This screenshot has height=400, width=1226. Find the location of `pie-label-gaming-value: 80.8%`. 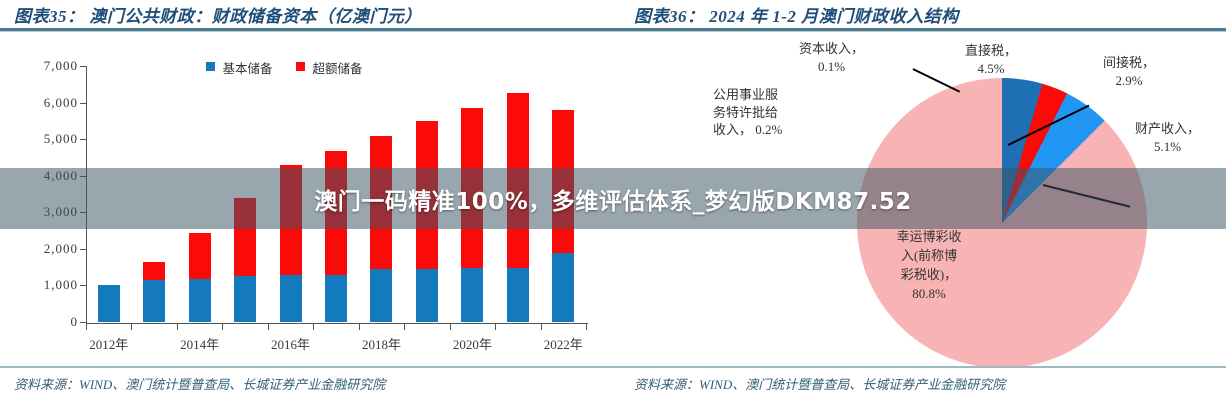

pie-label-gaming-value: 80.8% is located at coordinates (929, 293).